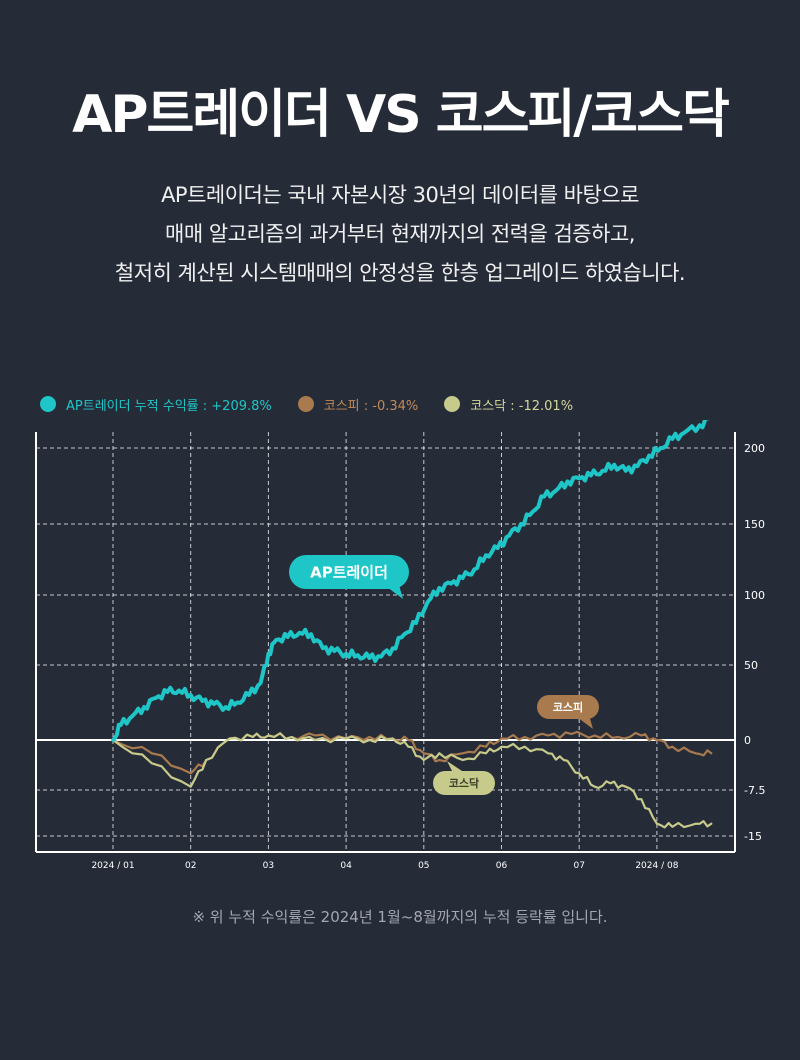 This screenshot has width=800, height=1060. I want to click on callout-ap-text: AP트레이더, so click(349, 572).